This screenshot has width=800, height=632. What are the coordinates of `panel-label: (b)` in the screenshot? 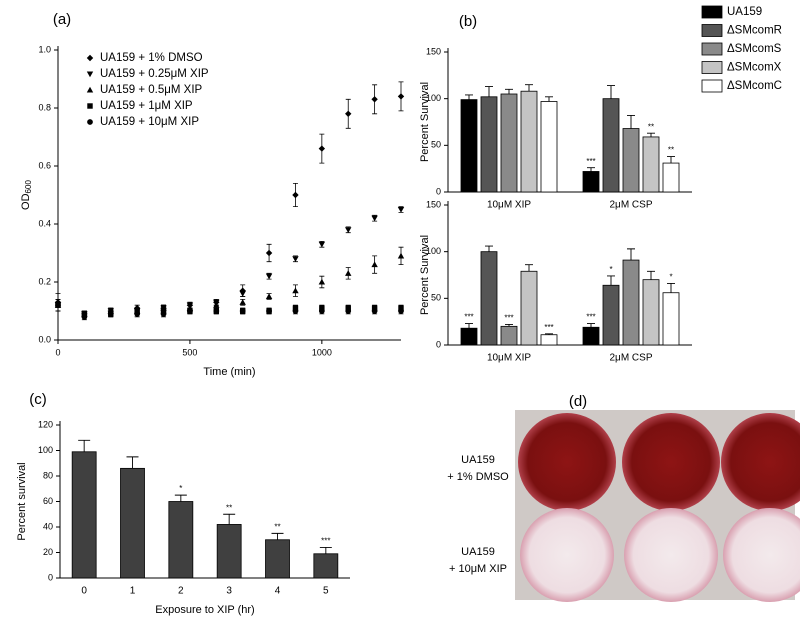 It's located at (468, 21).